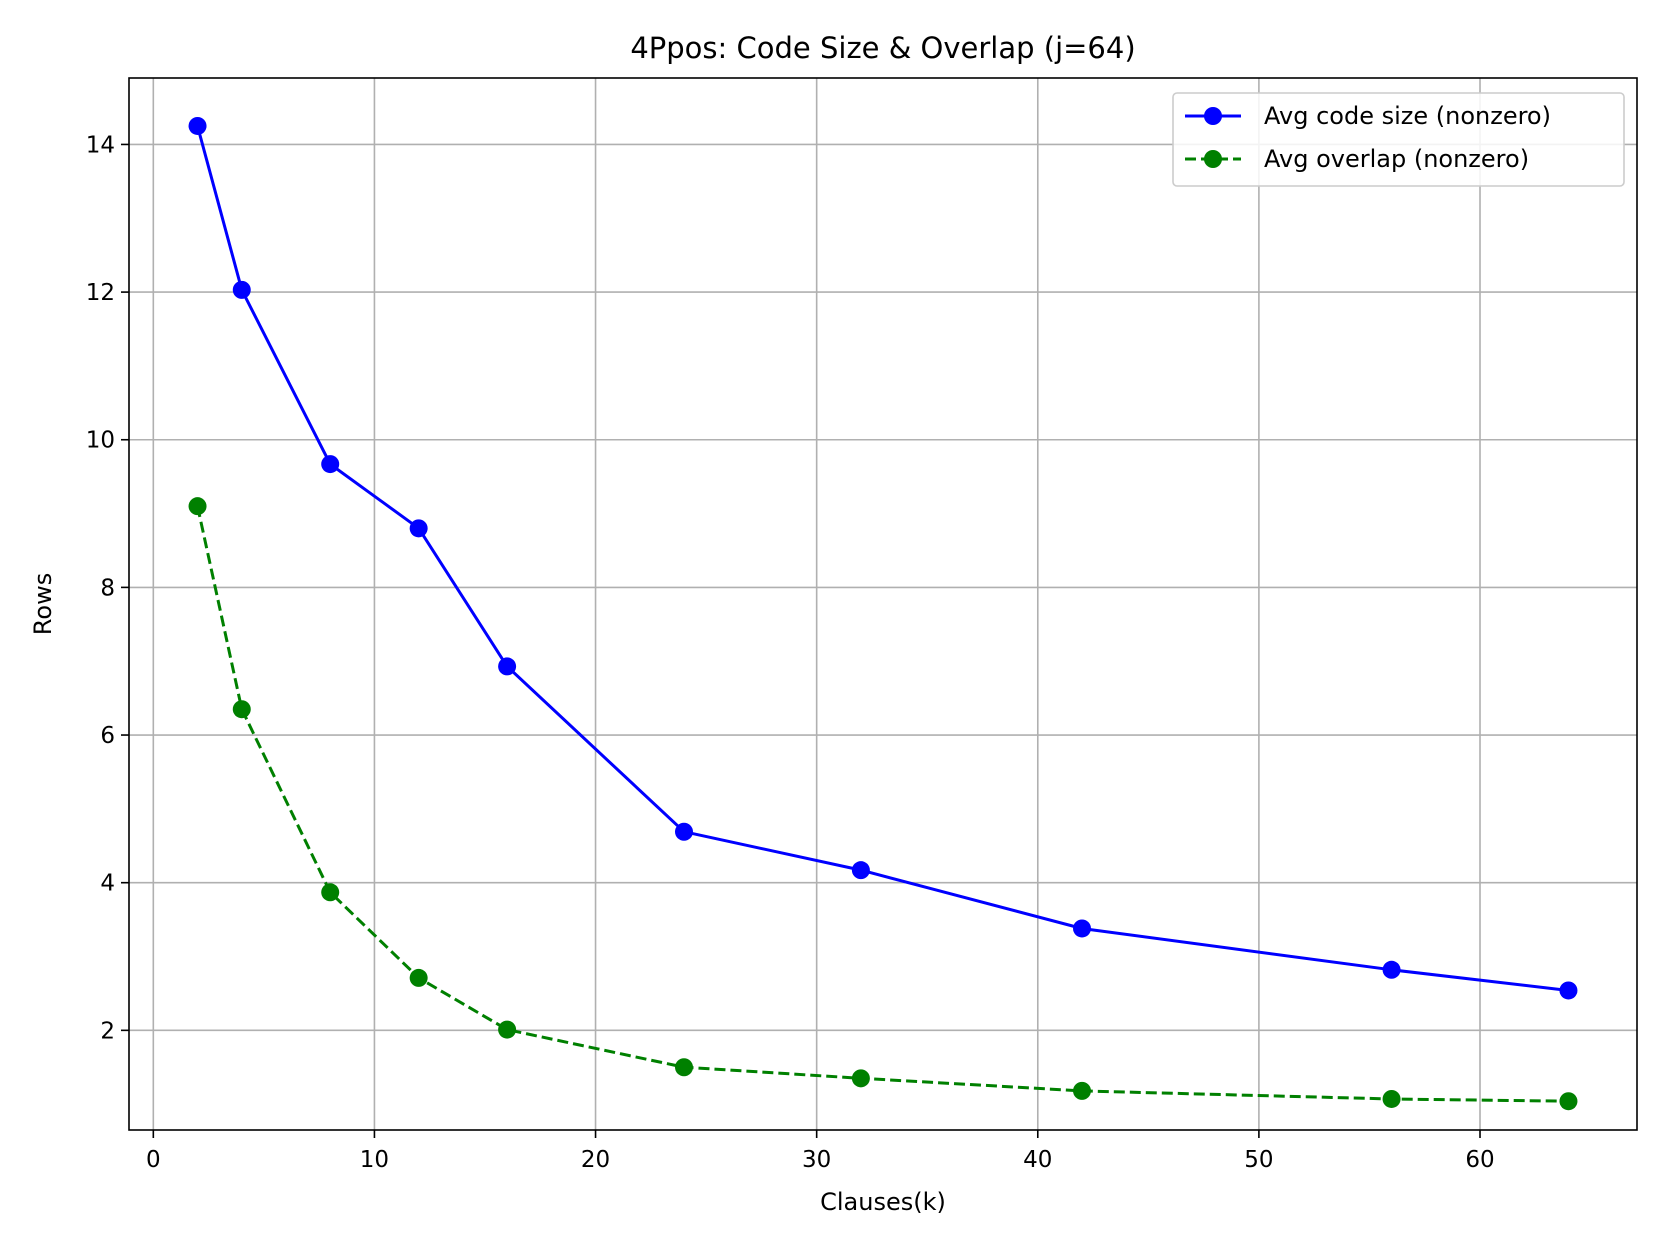  I want to click on x-axis-ticks: 0 10 20 30 40 50 60, so click(820, 1151).